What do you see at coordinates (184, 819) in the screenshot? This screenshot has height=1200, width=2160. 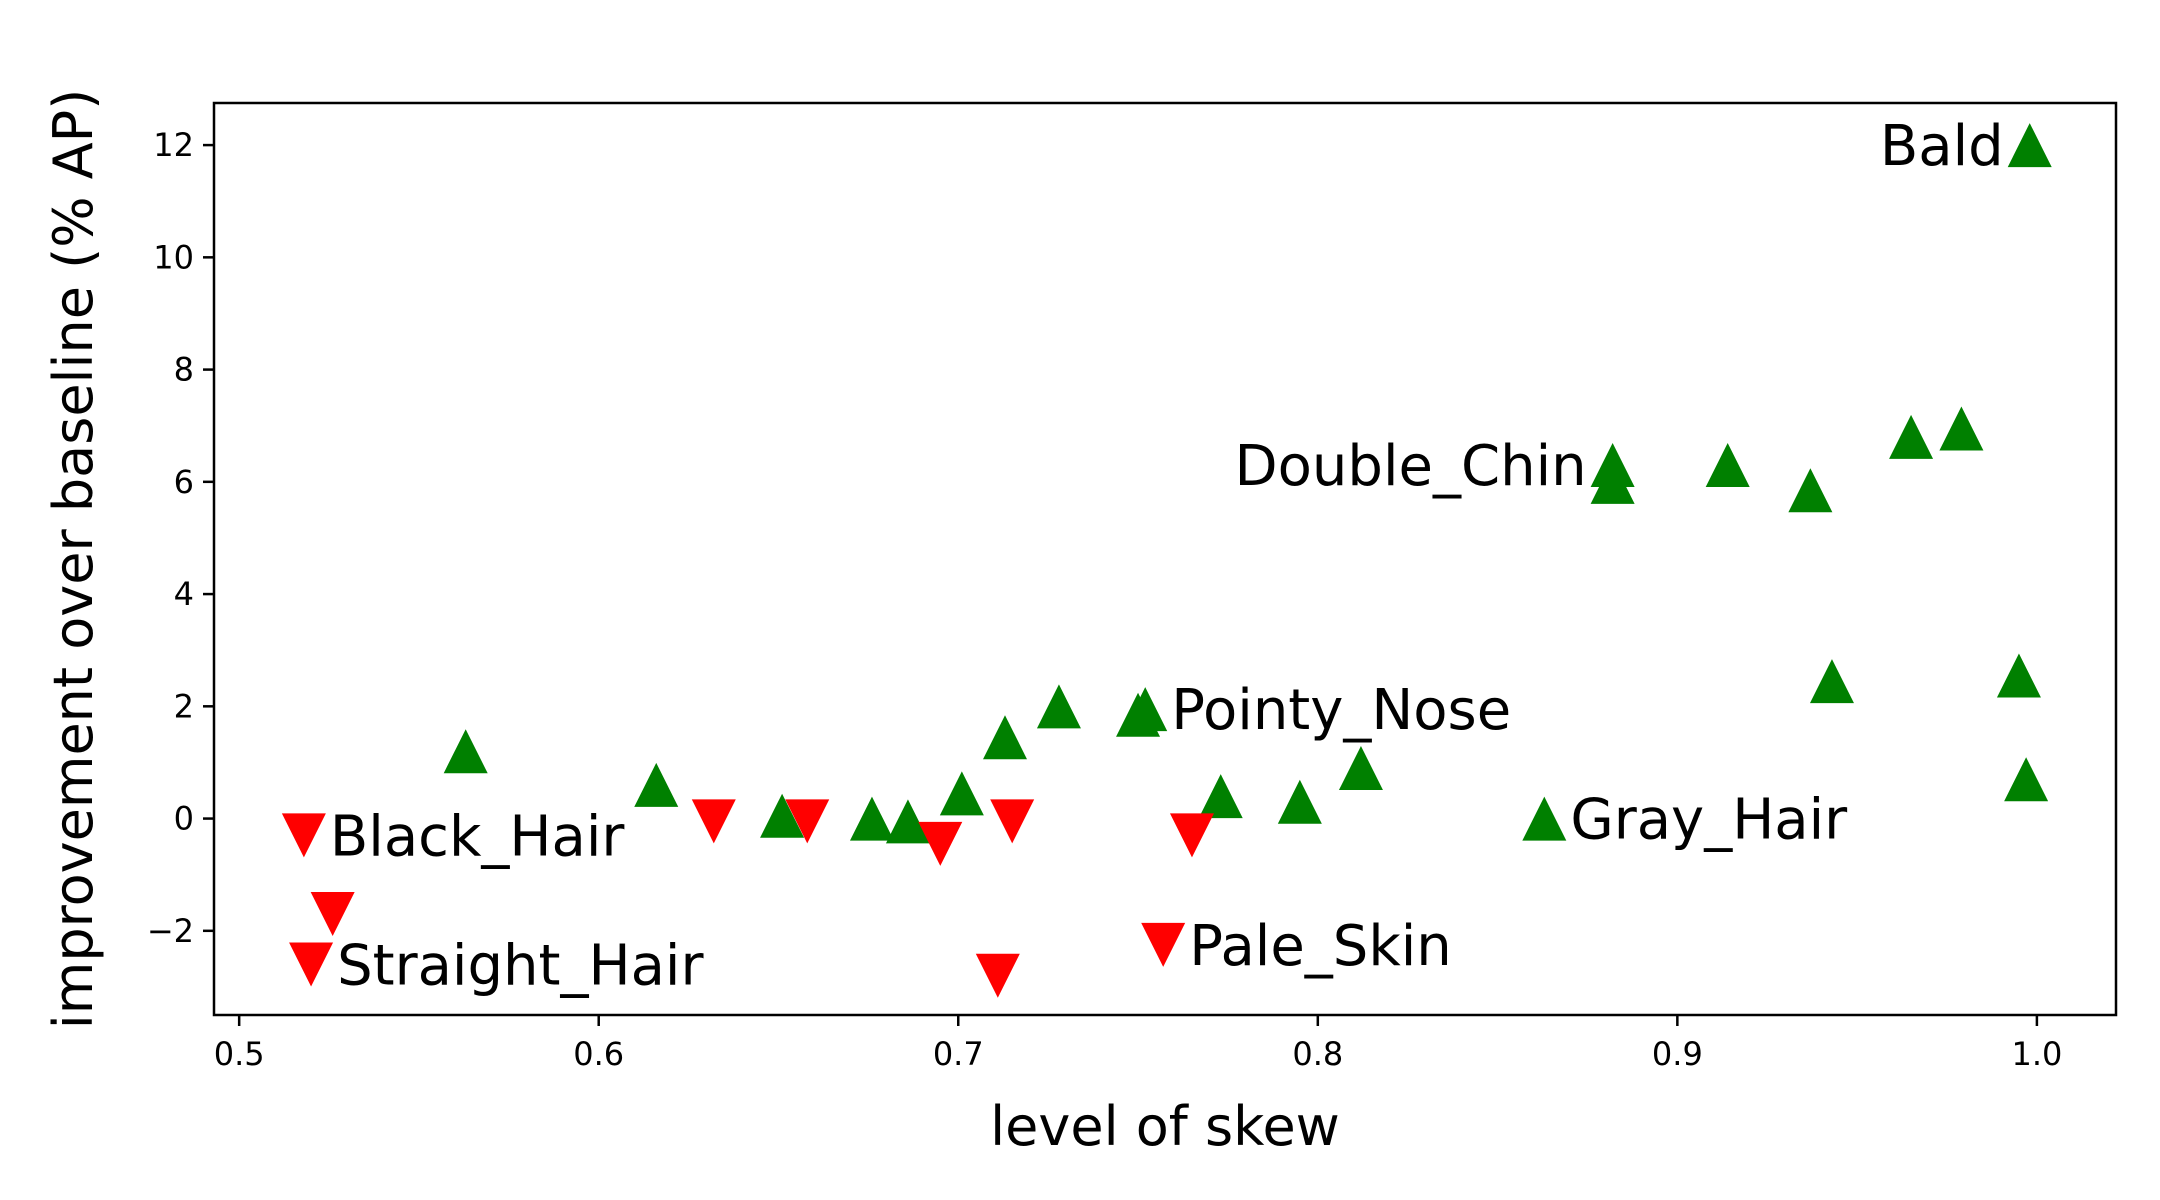 I see `y-tick-label: 0` at bounding box center [184, 819].